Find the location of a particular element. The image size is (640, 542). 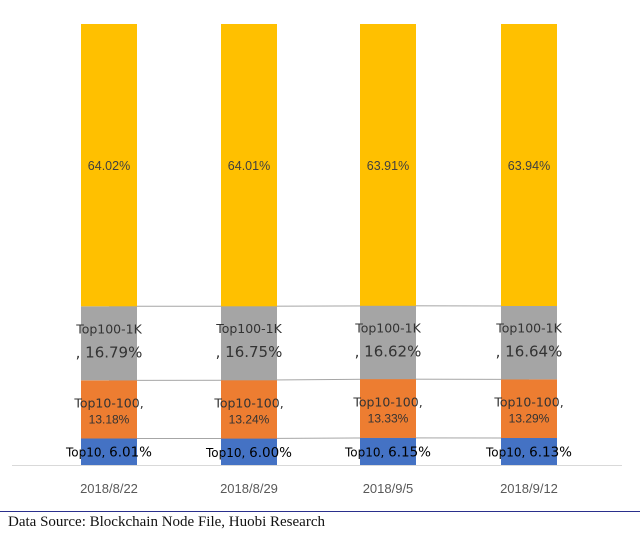

data-label-top100-1k-value-2: , 16.62% is located at coordinates (388, 351).